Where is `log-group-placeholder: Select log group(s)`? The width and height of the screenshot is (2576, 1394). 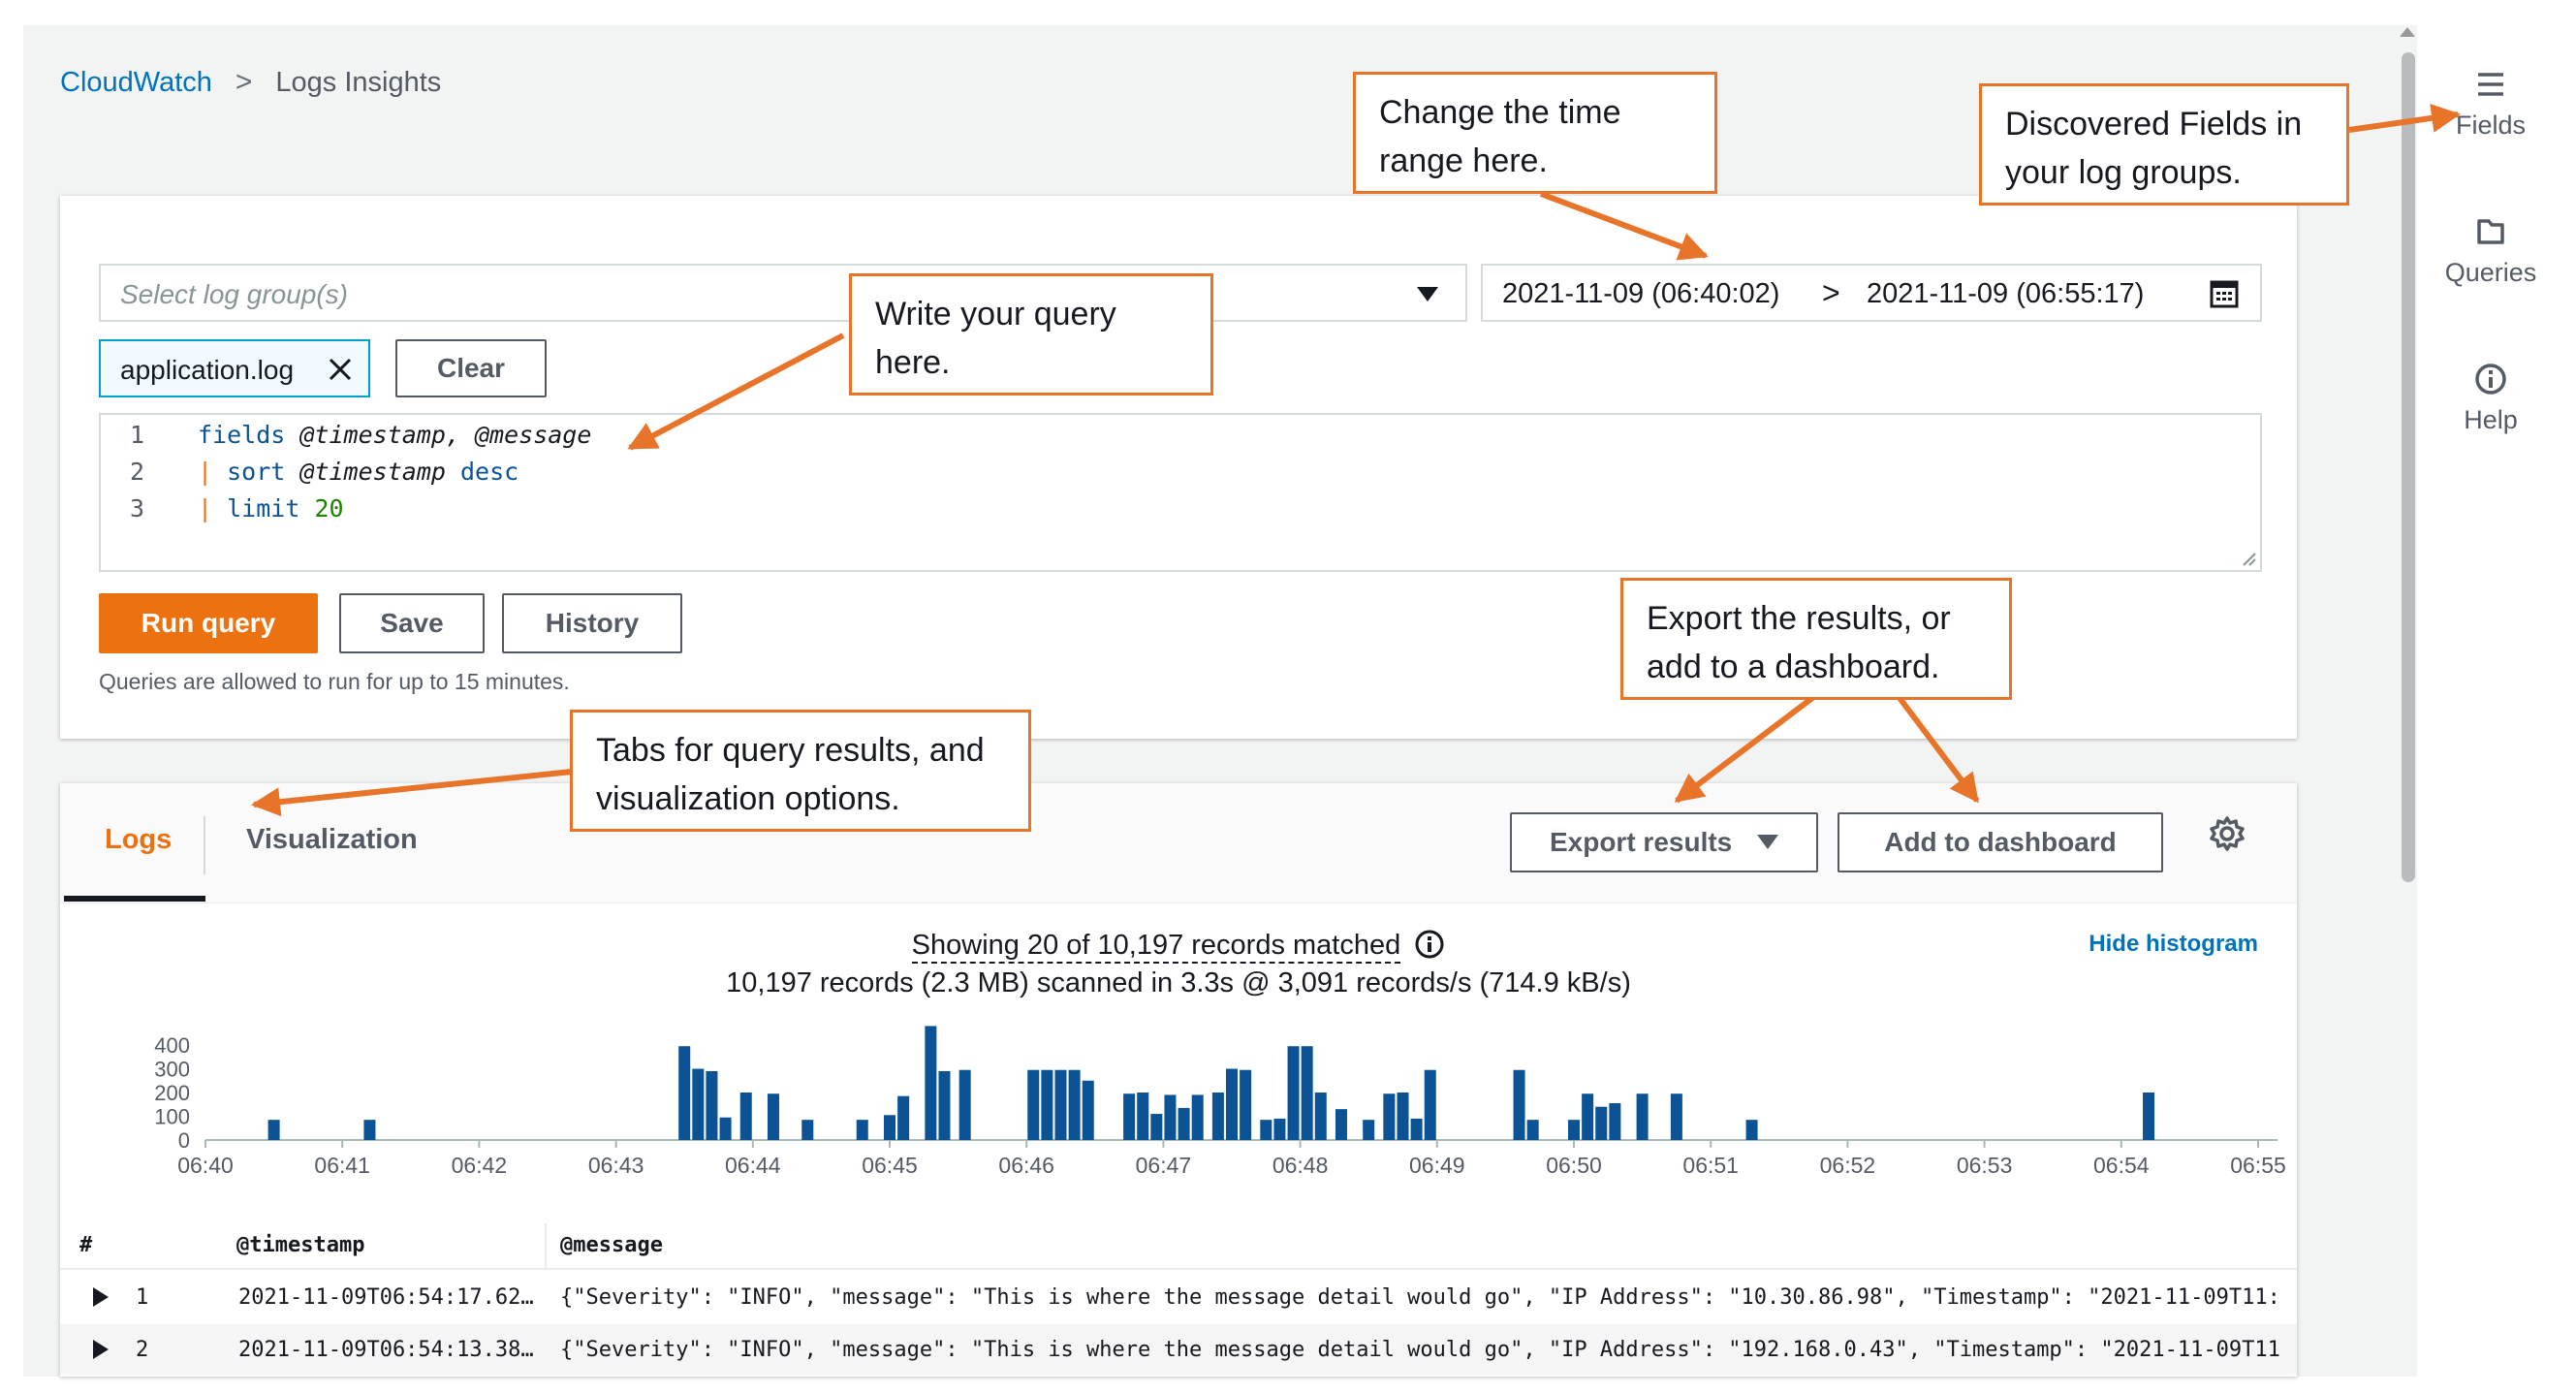
log-group-placeholder: Select log group(s) is located at coordinates (234, 294).